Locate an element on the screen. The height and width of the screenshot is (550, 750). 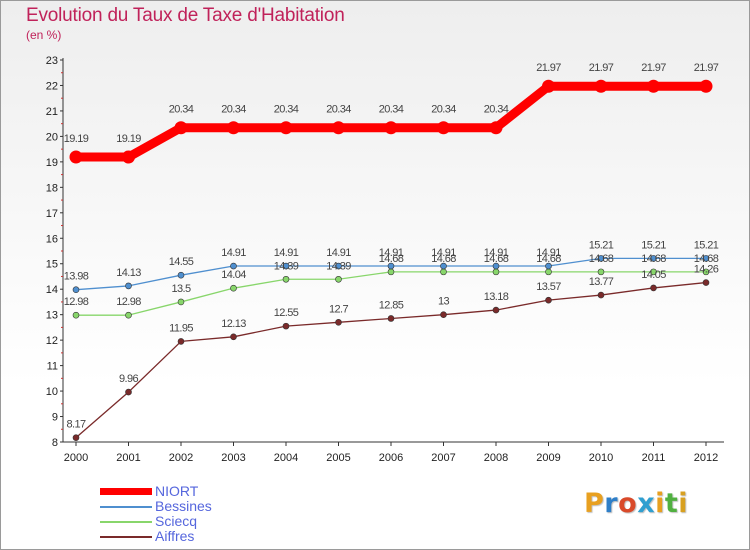
data-label-sciecq: 14.39 is located at coordinates (338, 266).